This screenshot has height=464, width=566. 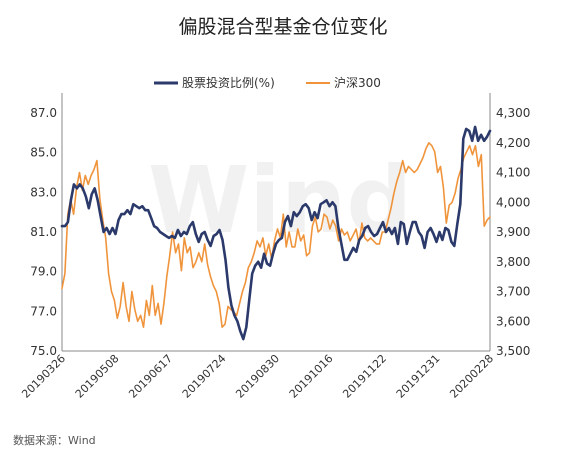 I want to click on y-right-tick-label: 4,000, so click(x=513, y=202).